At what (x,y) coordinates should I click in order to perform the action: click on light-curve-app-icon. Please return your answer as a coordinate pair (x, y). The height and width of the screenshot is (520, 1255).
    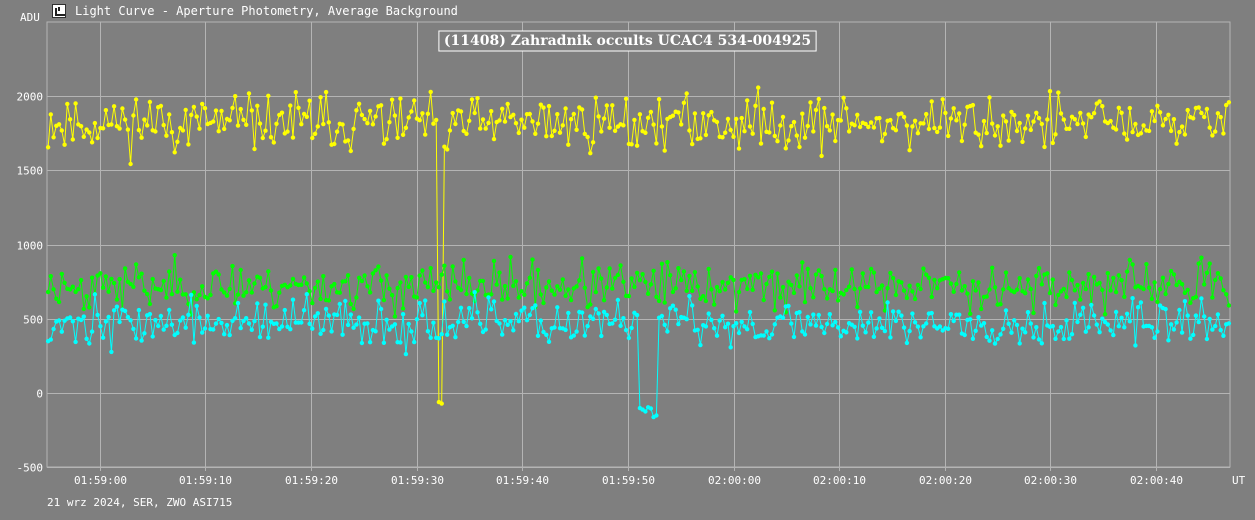
    Looking at the image, I should click on (59, 11).